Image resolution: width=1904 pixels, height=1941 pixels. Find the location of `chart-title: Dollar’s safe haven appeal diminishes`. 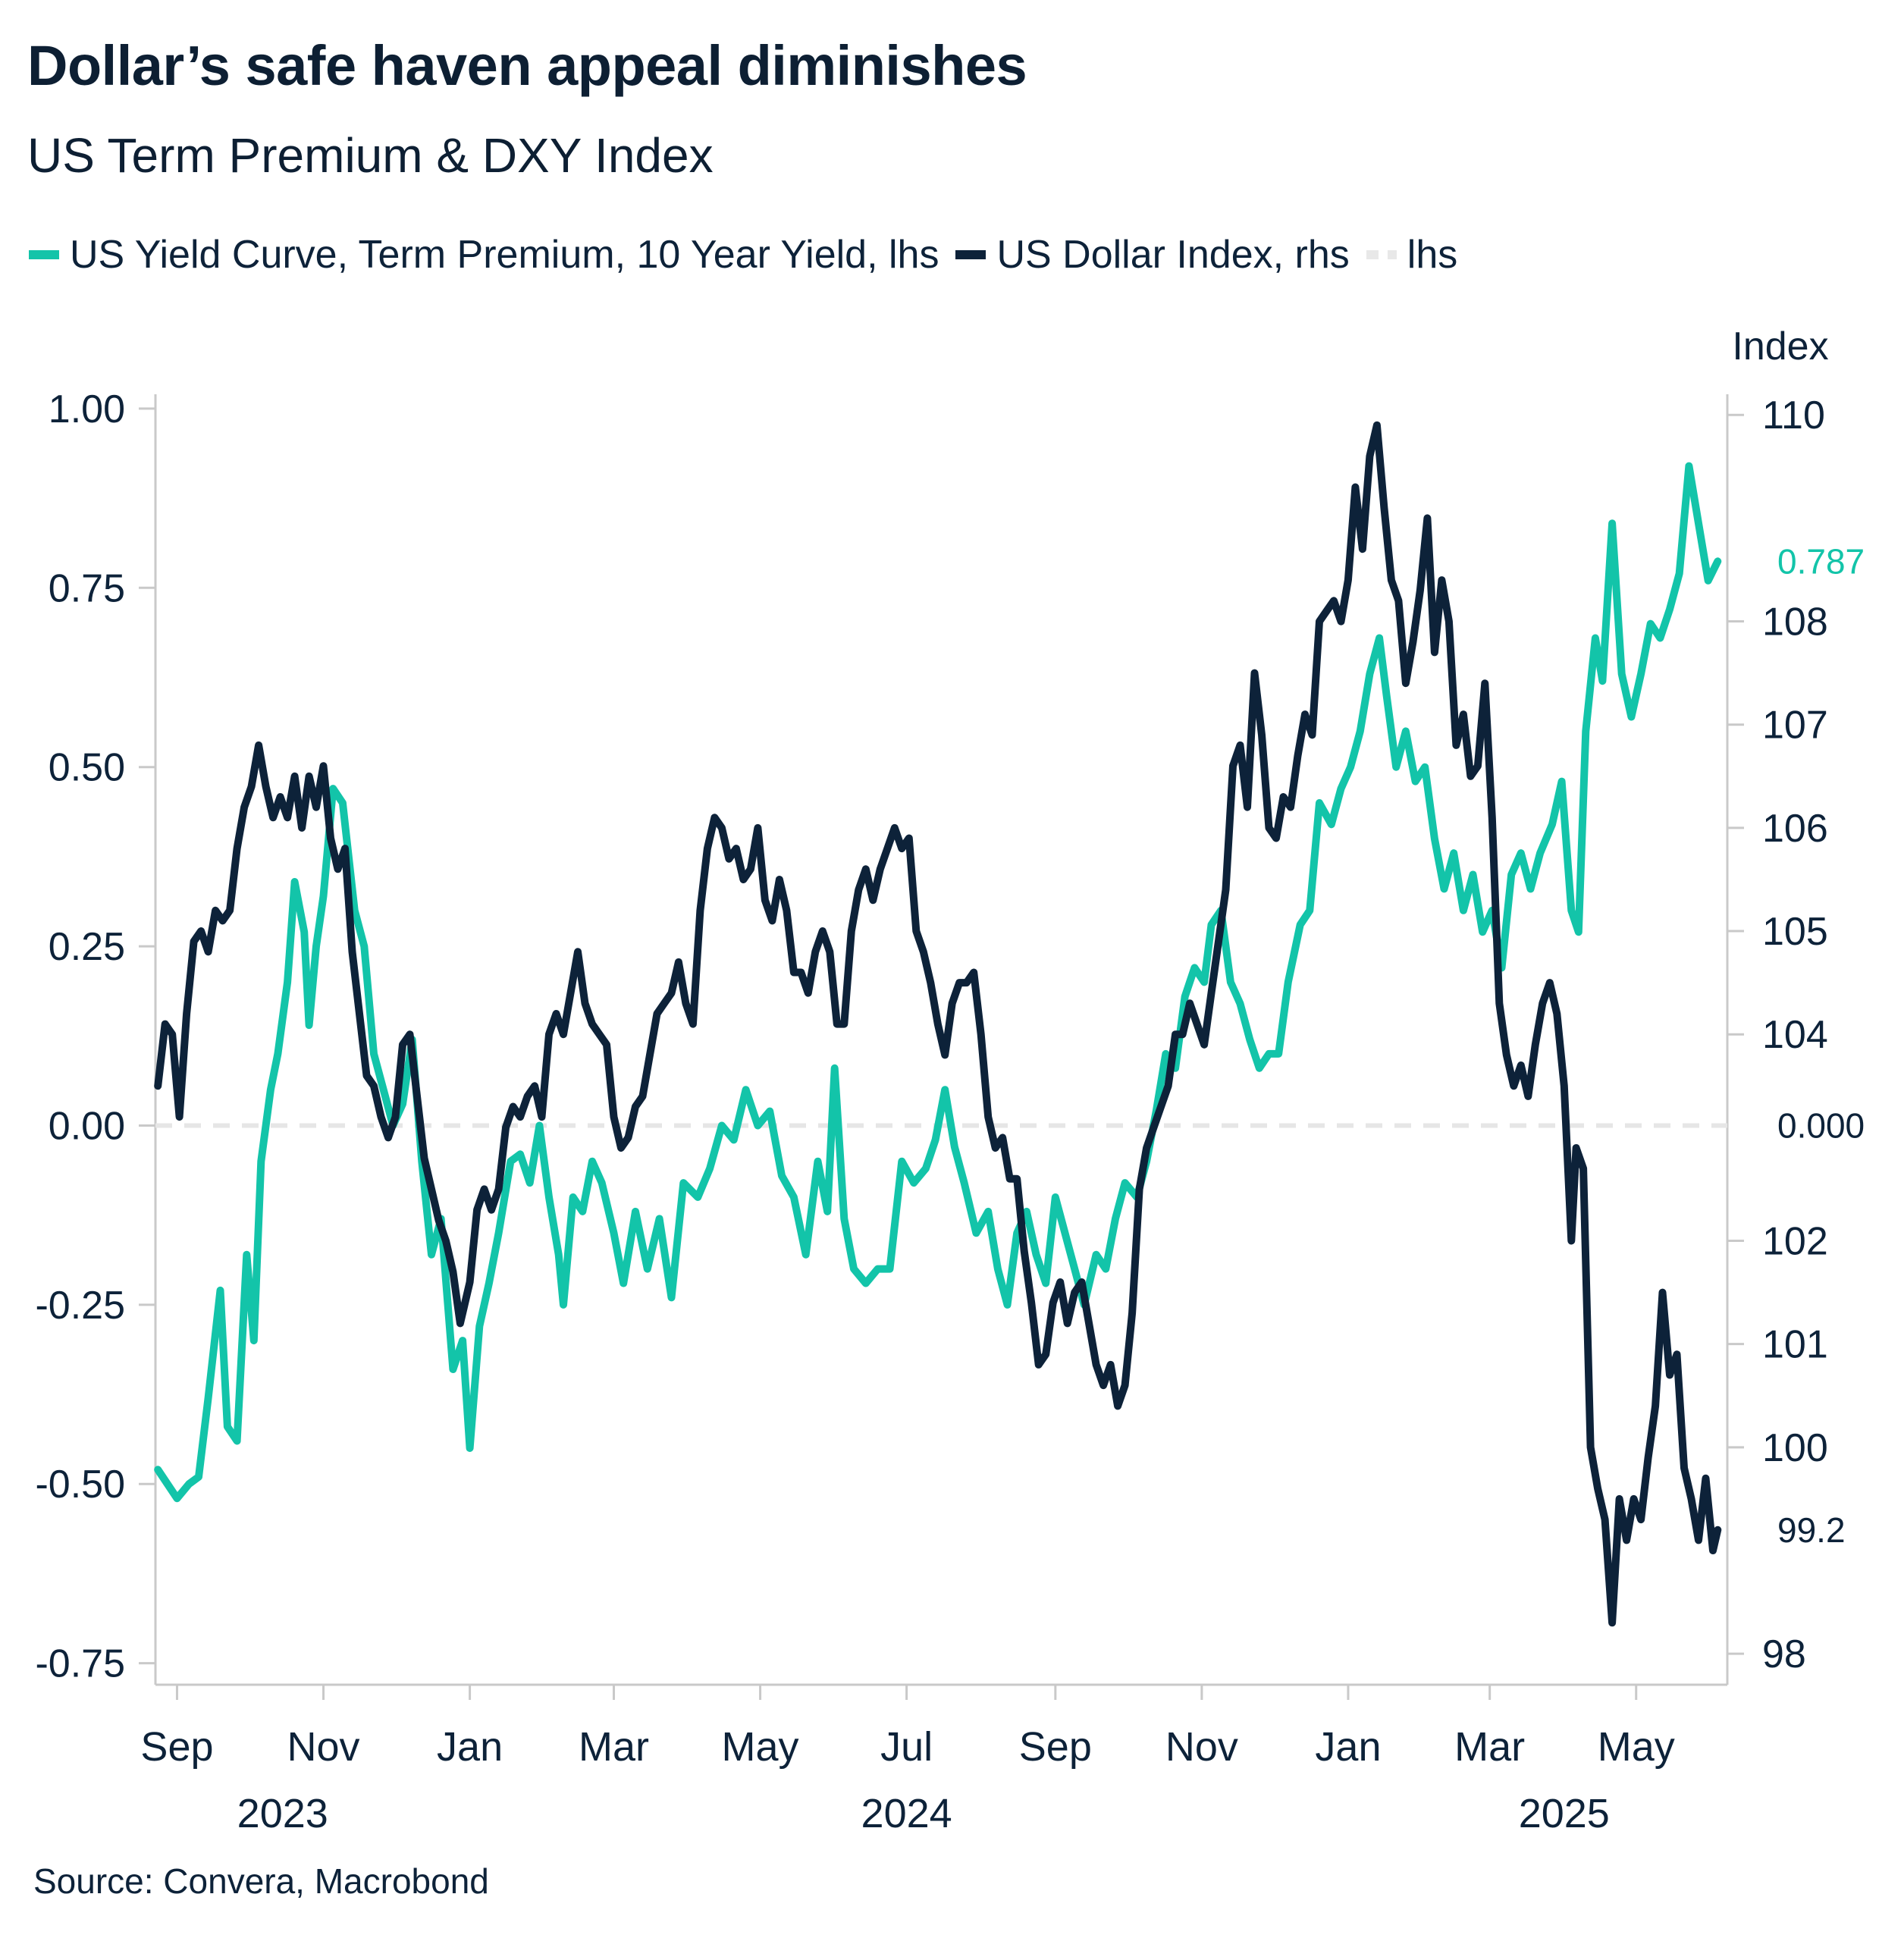

chart-title: Dollar’s safe haven appeal diminishes is located at coordinates (527, 65).